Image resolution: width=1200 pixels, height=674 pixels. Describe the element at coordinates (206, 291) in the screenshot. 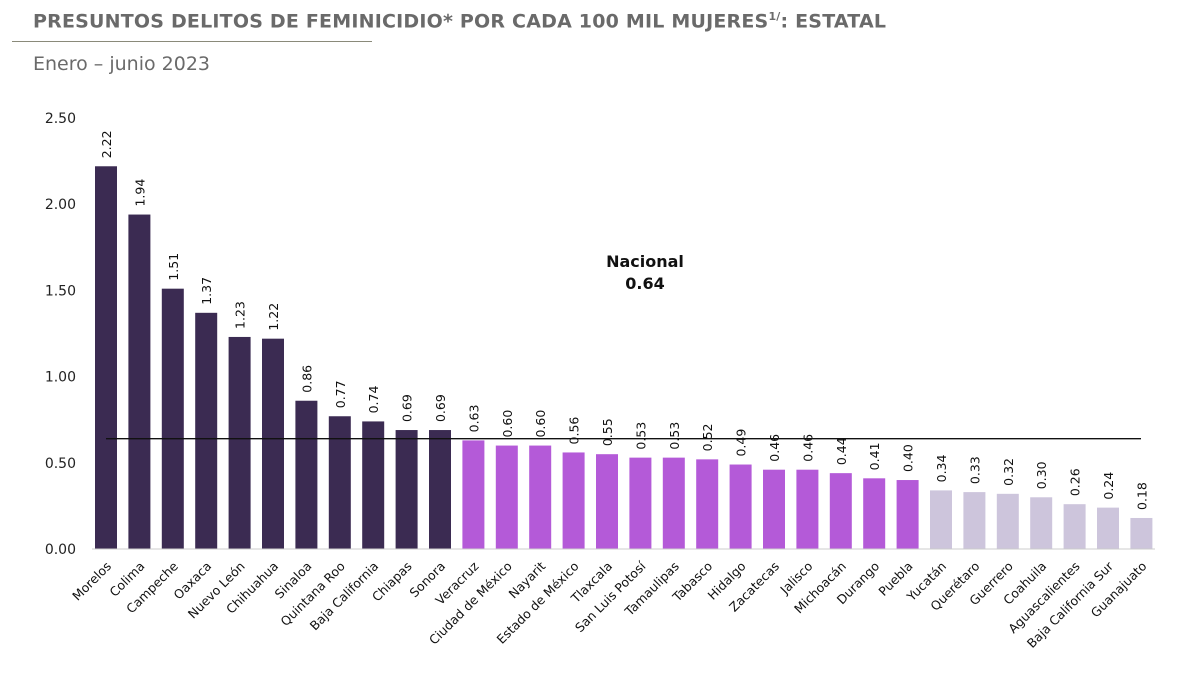

I see `data-label: 1.37` at that location.